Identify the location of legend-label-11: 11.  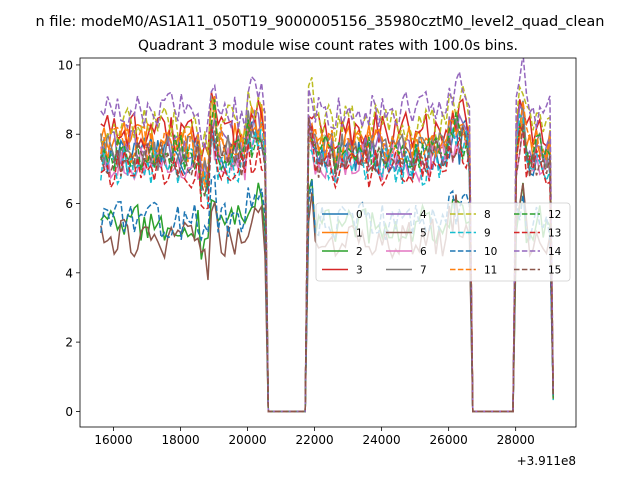
(490, 271).